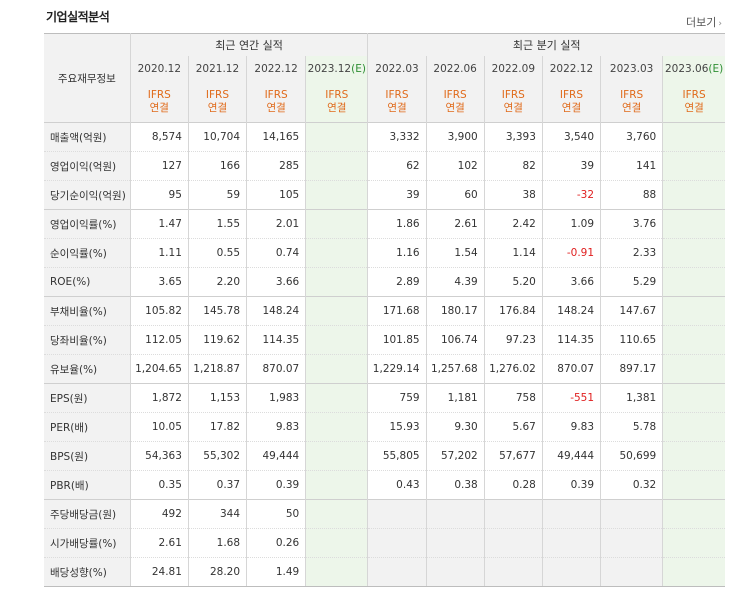  What do you see at coordinates (513, 311) in the screenshot?
I see `table-cell: 176.84` at bounding box center [513, 311].